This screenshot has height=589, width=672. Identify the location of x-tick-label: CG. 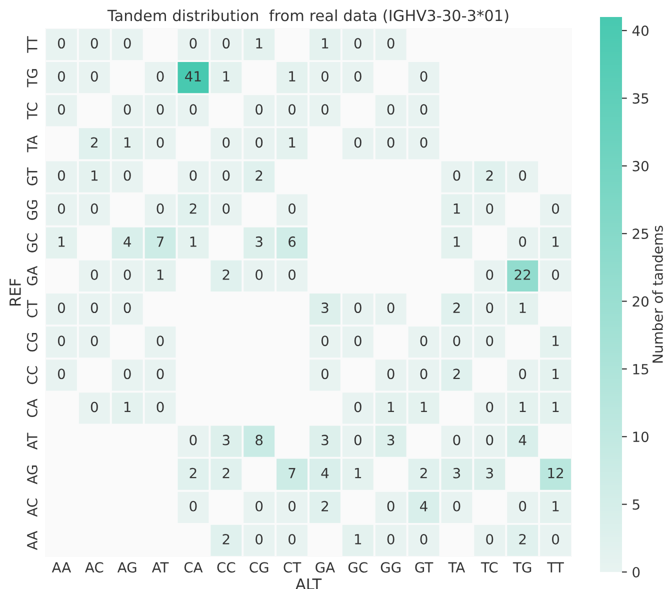
(259, 567).